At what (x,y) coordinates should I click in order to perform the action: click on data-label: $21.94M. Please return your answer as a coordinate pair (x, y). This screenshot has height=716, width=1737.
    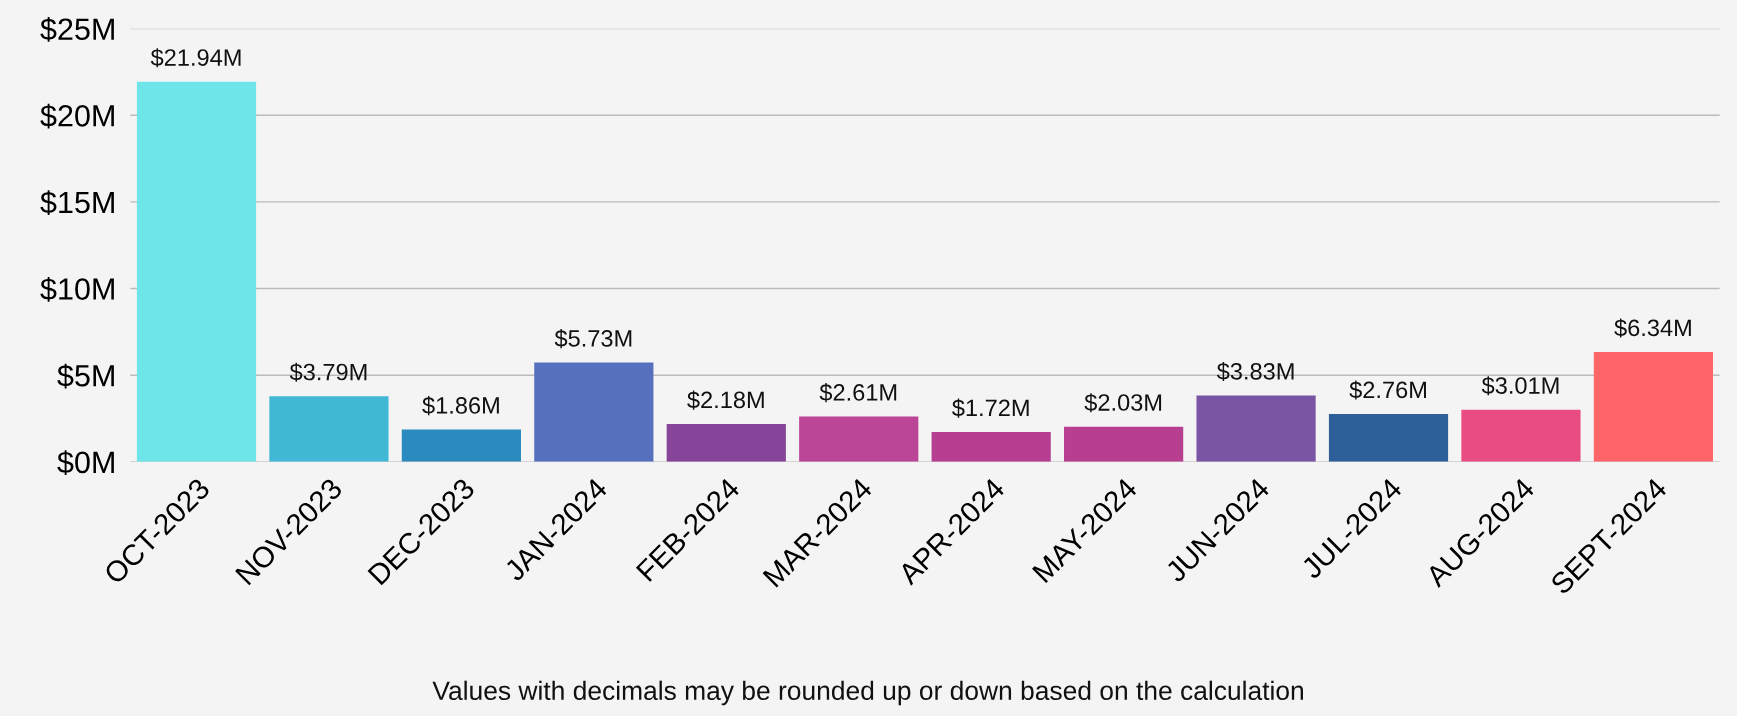
    Looking at the image, I should click on (195, 58).